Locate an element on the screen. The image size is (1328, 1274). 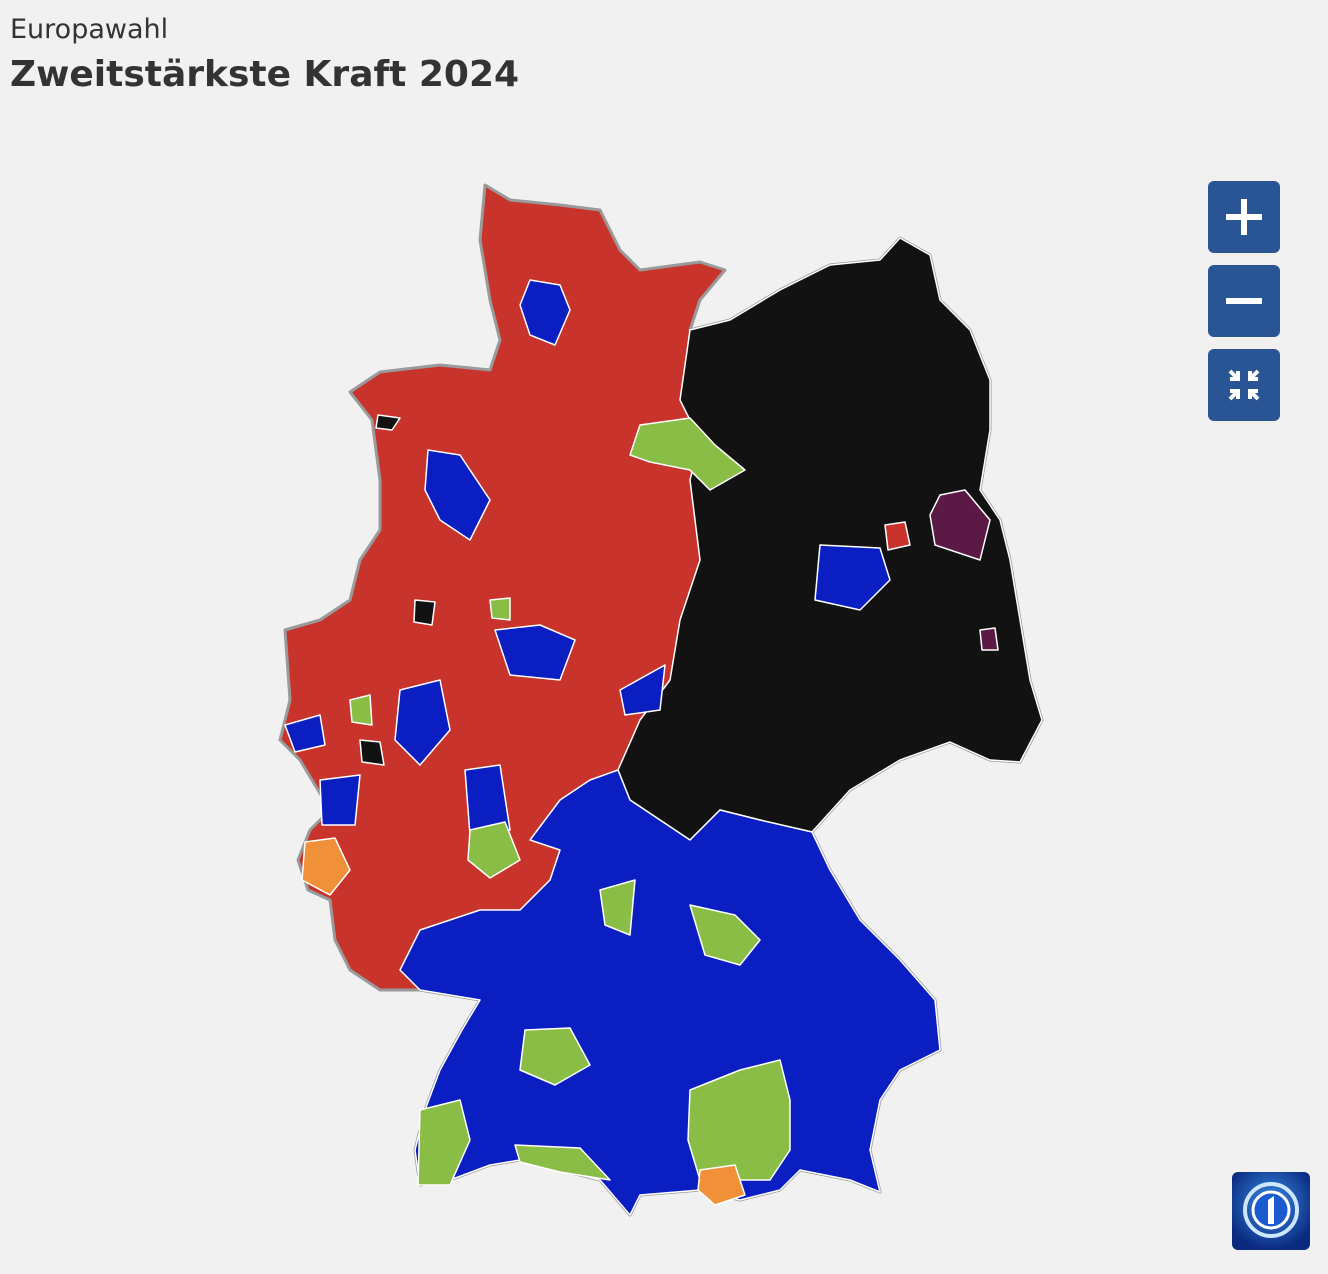
reset-button is located at coordinates (1244, 385).